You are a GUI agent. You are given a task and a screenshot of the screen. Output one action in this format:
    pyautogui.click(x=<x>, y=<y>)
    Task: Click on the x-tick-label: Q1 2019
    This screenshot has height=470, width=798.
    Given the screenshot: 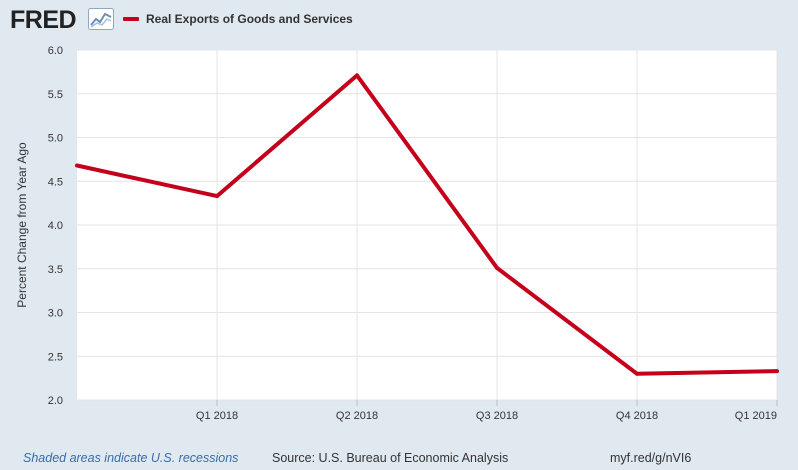 What is the action you would take?
    pyautogui.click(x=756, y=416)
    